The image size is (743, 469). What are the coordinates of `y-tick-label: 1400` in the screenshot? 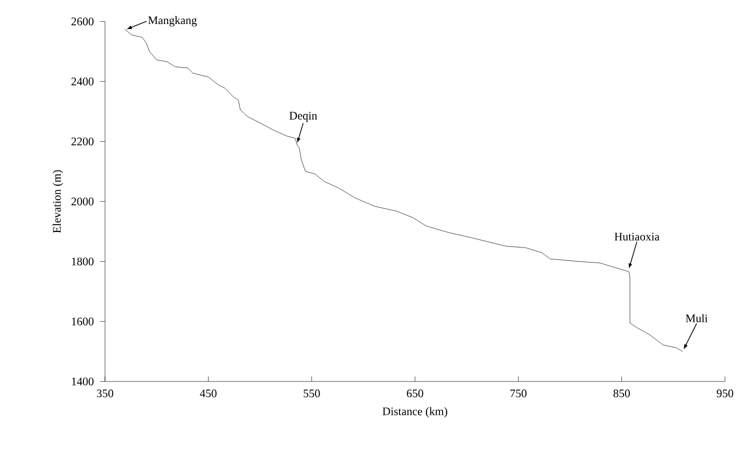 It's located at (83, 382).